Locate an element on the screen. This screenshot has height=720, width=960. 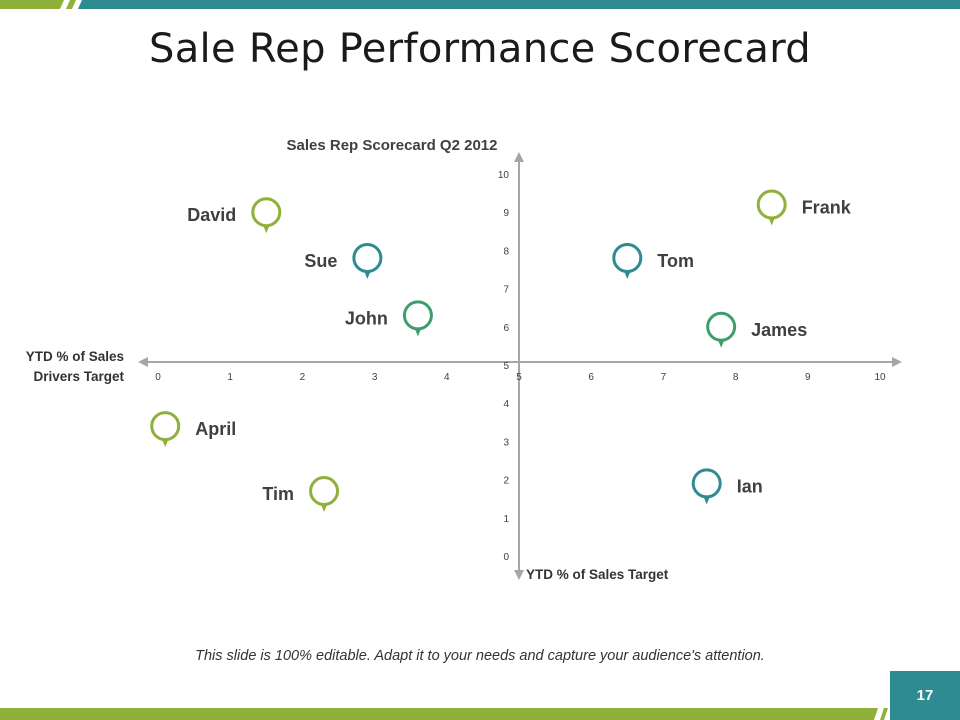
x-tick-label: 0 is located at coordinates (158, 377).